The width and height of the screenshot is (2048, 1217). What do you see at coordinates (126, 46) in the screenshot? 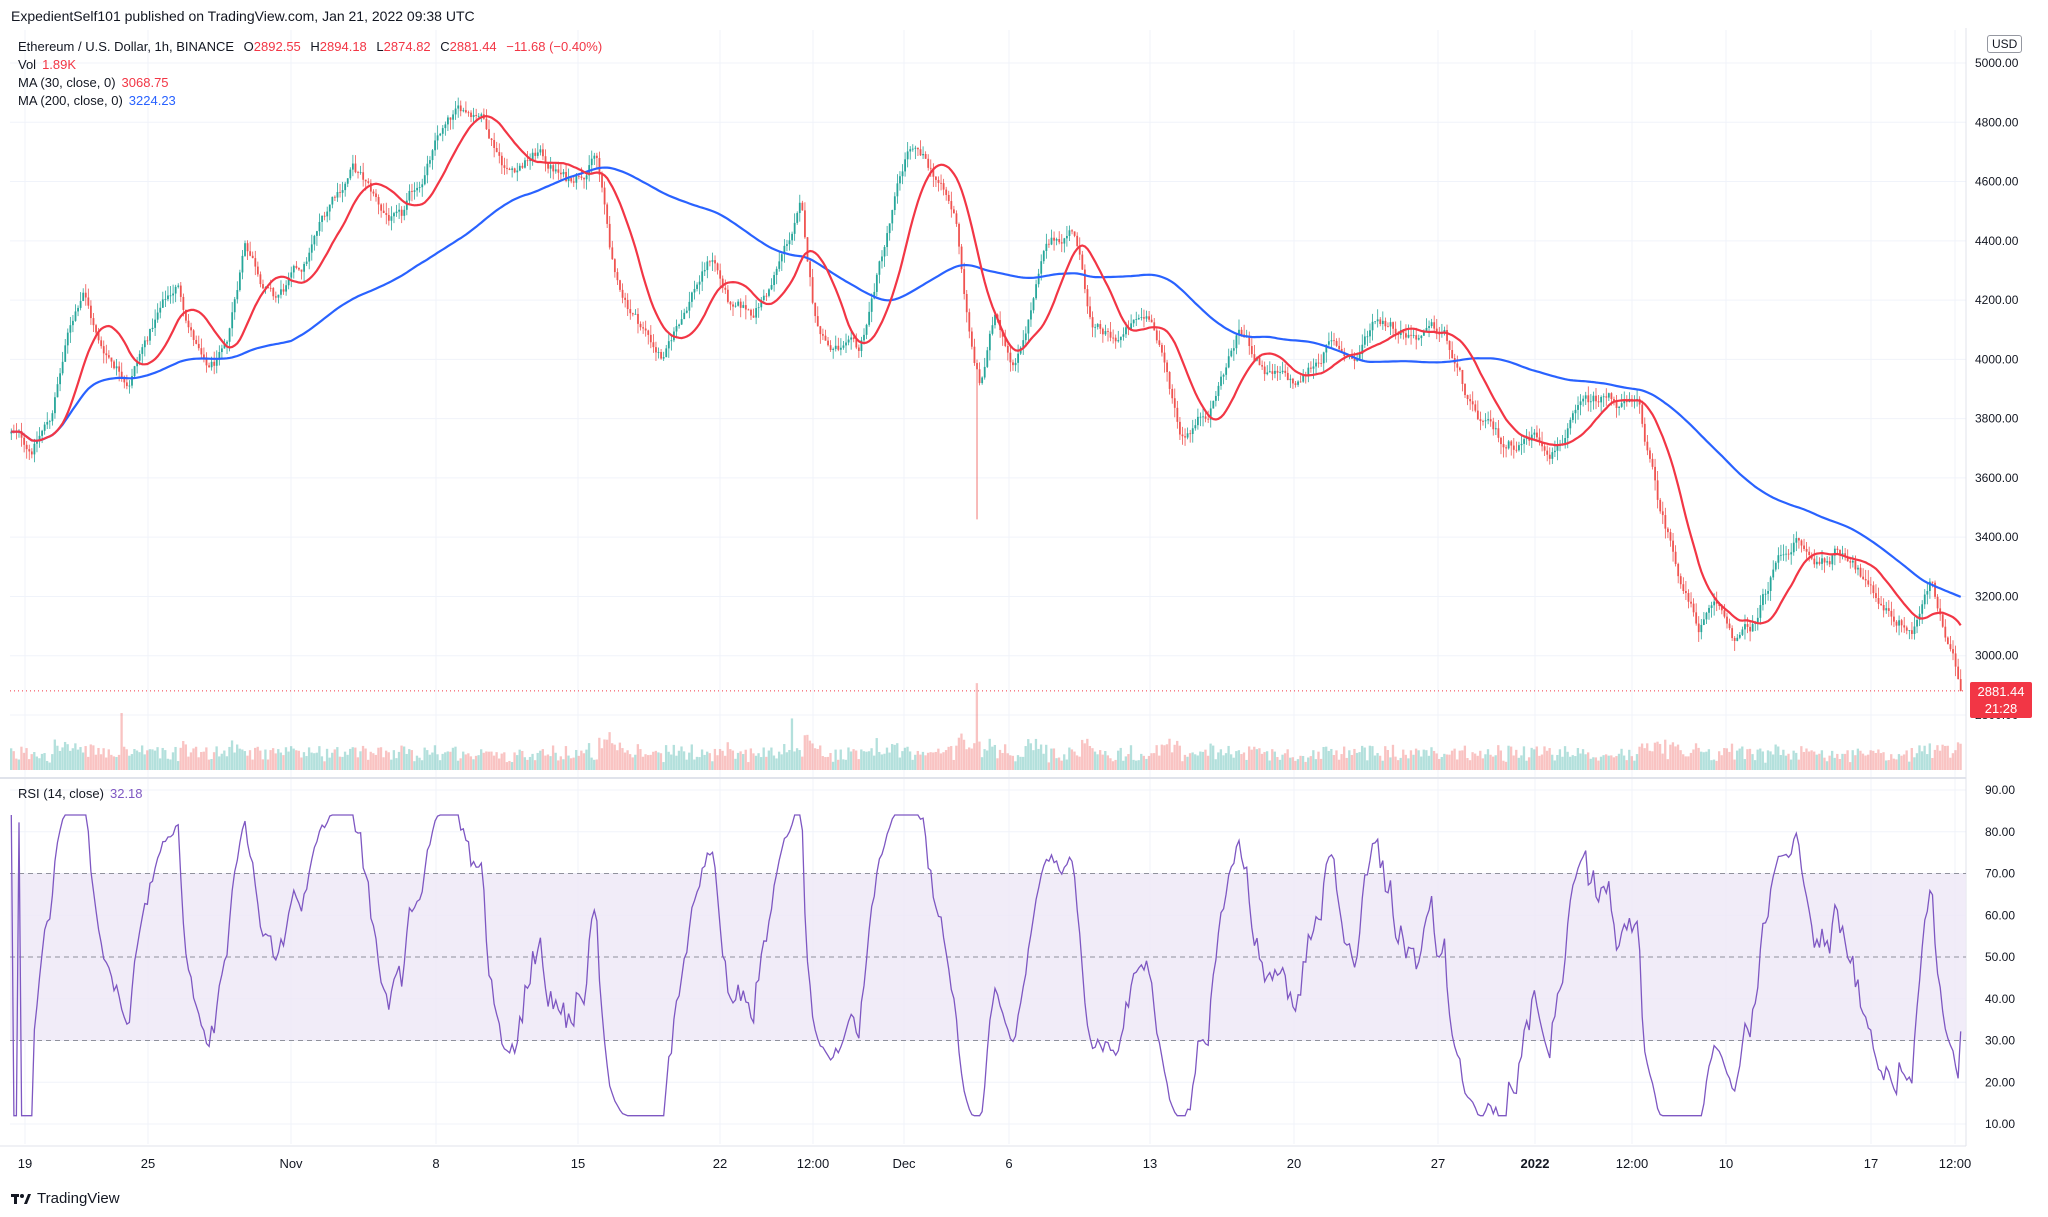
I see `symbol-label: Ethereum / U.S. Dollar, 1h, BINANCE` at bounding box center [126, 46].